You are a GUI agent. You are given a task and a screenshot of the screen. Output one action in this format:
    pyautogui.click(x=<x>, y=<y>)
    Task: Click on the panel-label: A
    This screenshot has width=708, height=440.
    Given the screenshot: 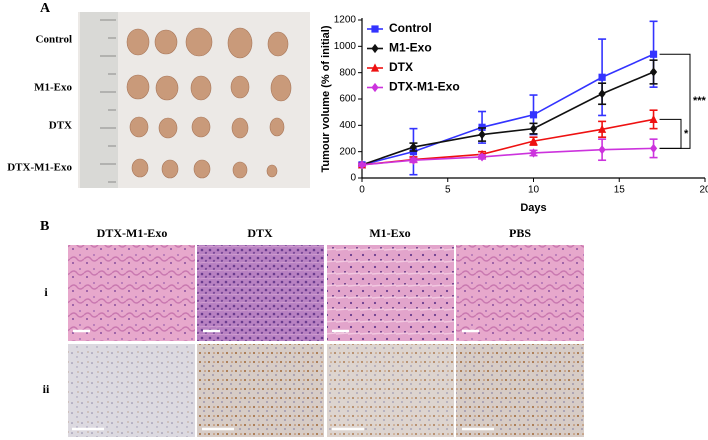 What is the action you would take?
    pyautogui.click(x=45, y=8)
    